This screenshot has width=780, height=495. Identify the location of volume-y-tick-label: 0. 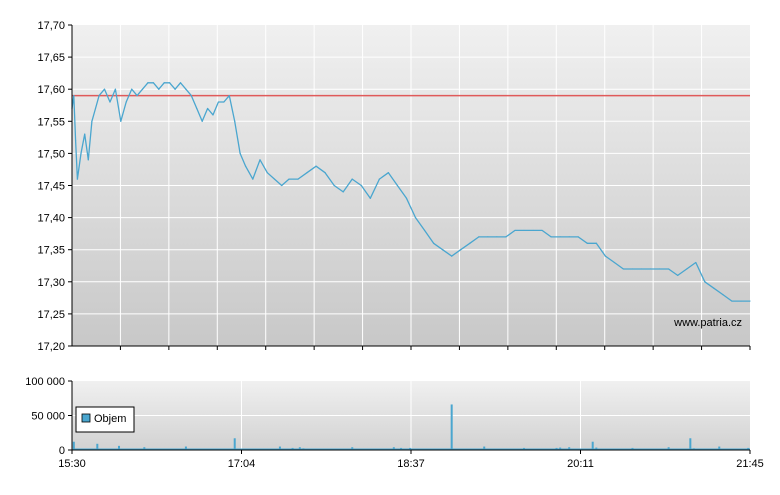
(62, 451).